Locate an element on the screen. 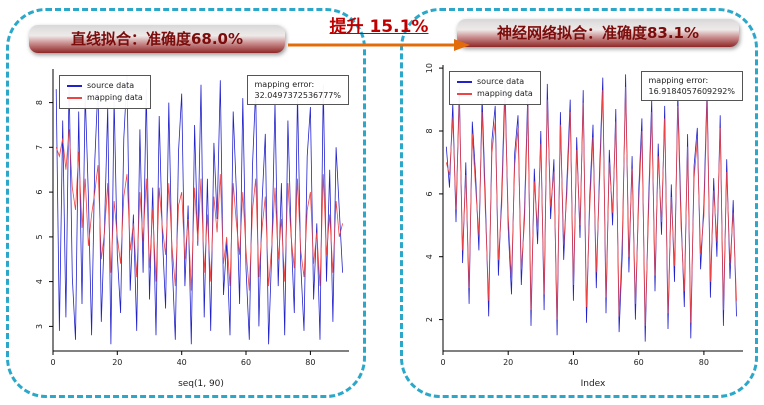  svg-text: Index is located at coordinates (593, 384).